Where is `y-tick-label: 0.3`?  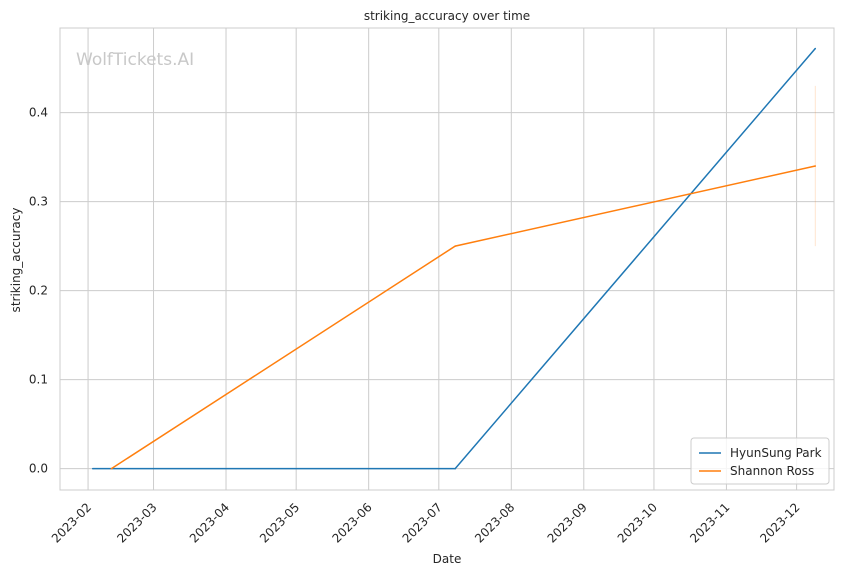 y-tick-label: 0.3 is located at coordinates (38, 202).